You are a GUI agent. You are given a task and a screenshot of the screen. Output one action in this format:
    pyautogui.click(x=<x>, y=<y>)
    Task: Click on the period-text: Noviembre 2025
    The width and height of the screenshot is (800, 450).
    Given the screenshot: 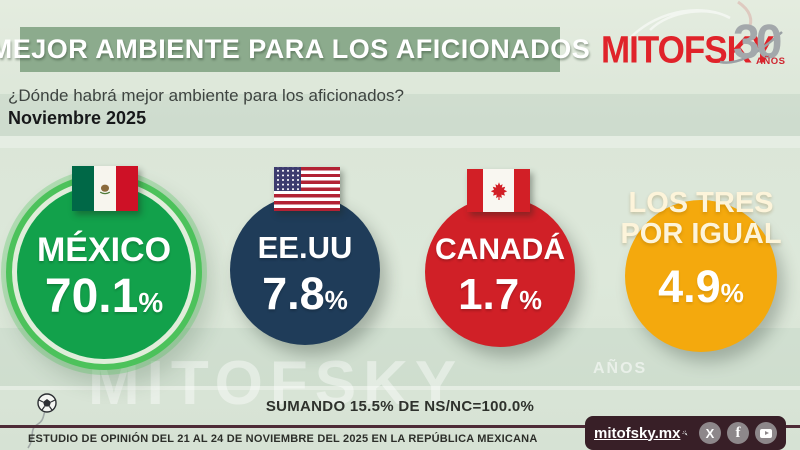 What is the action you would take?
    pyautogui.click(x=77, y=118)
    